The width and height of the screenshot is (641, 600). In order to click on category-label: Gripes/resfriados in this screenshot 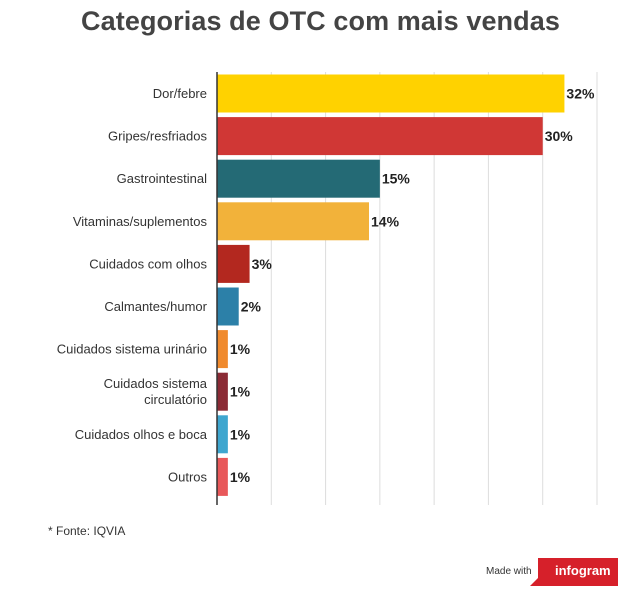, I will do `click(157, 136)`.